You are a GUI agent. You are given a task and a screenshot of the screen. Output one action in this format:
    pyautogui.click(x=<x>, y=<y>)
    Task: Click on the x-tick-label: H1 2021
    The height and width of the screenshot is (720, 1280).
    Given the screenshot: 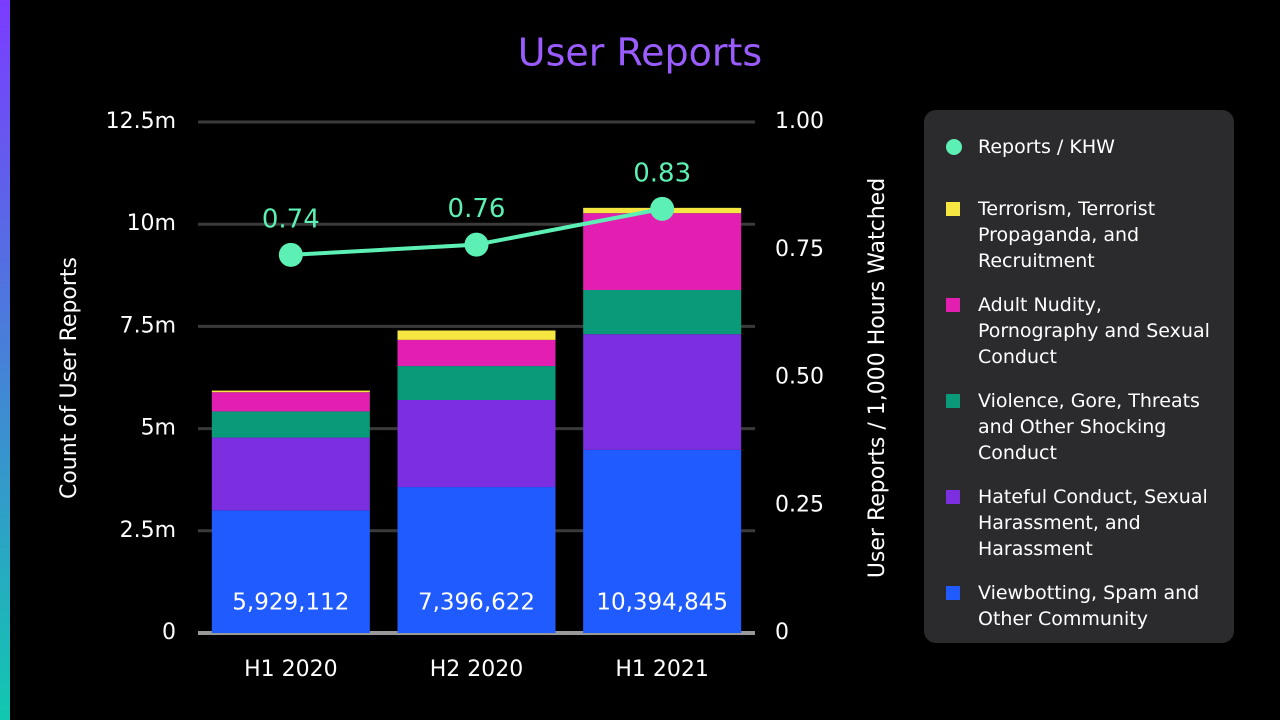 What is the action you would take?
    pyautogui.click(x=662, y=669)
    